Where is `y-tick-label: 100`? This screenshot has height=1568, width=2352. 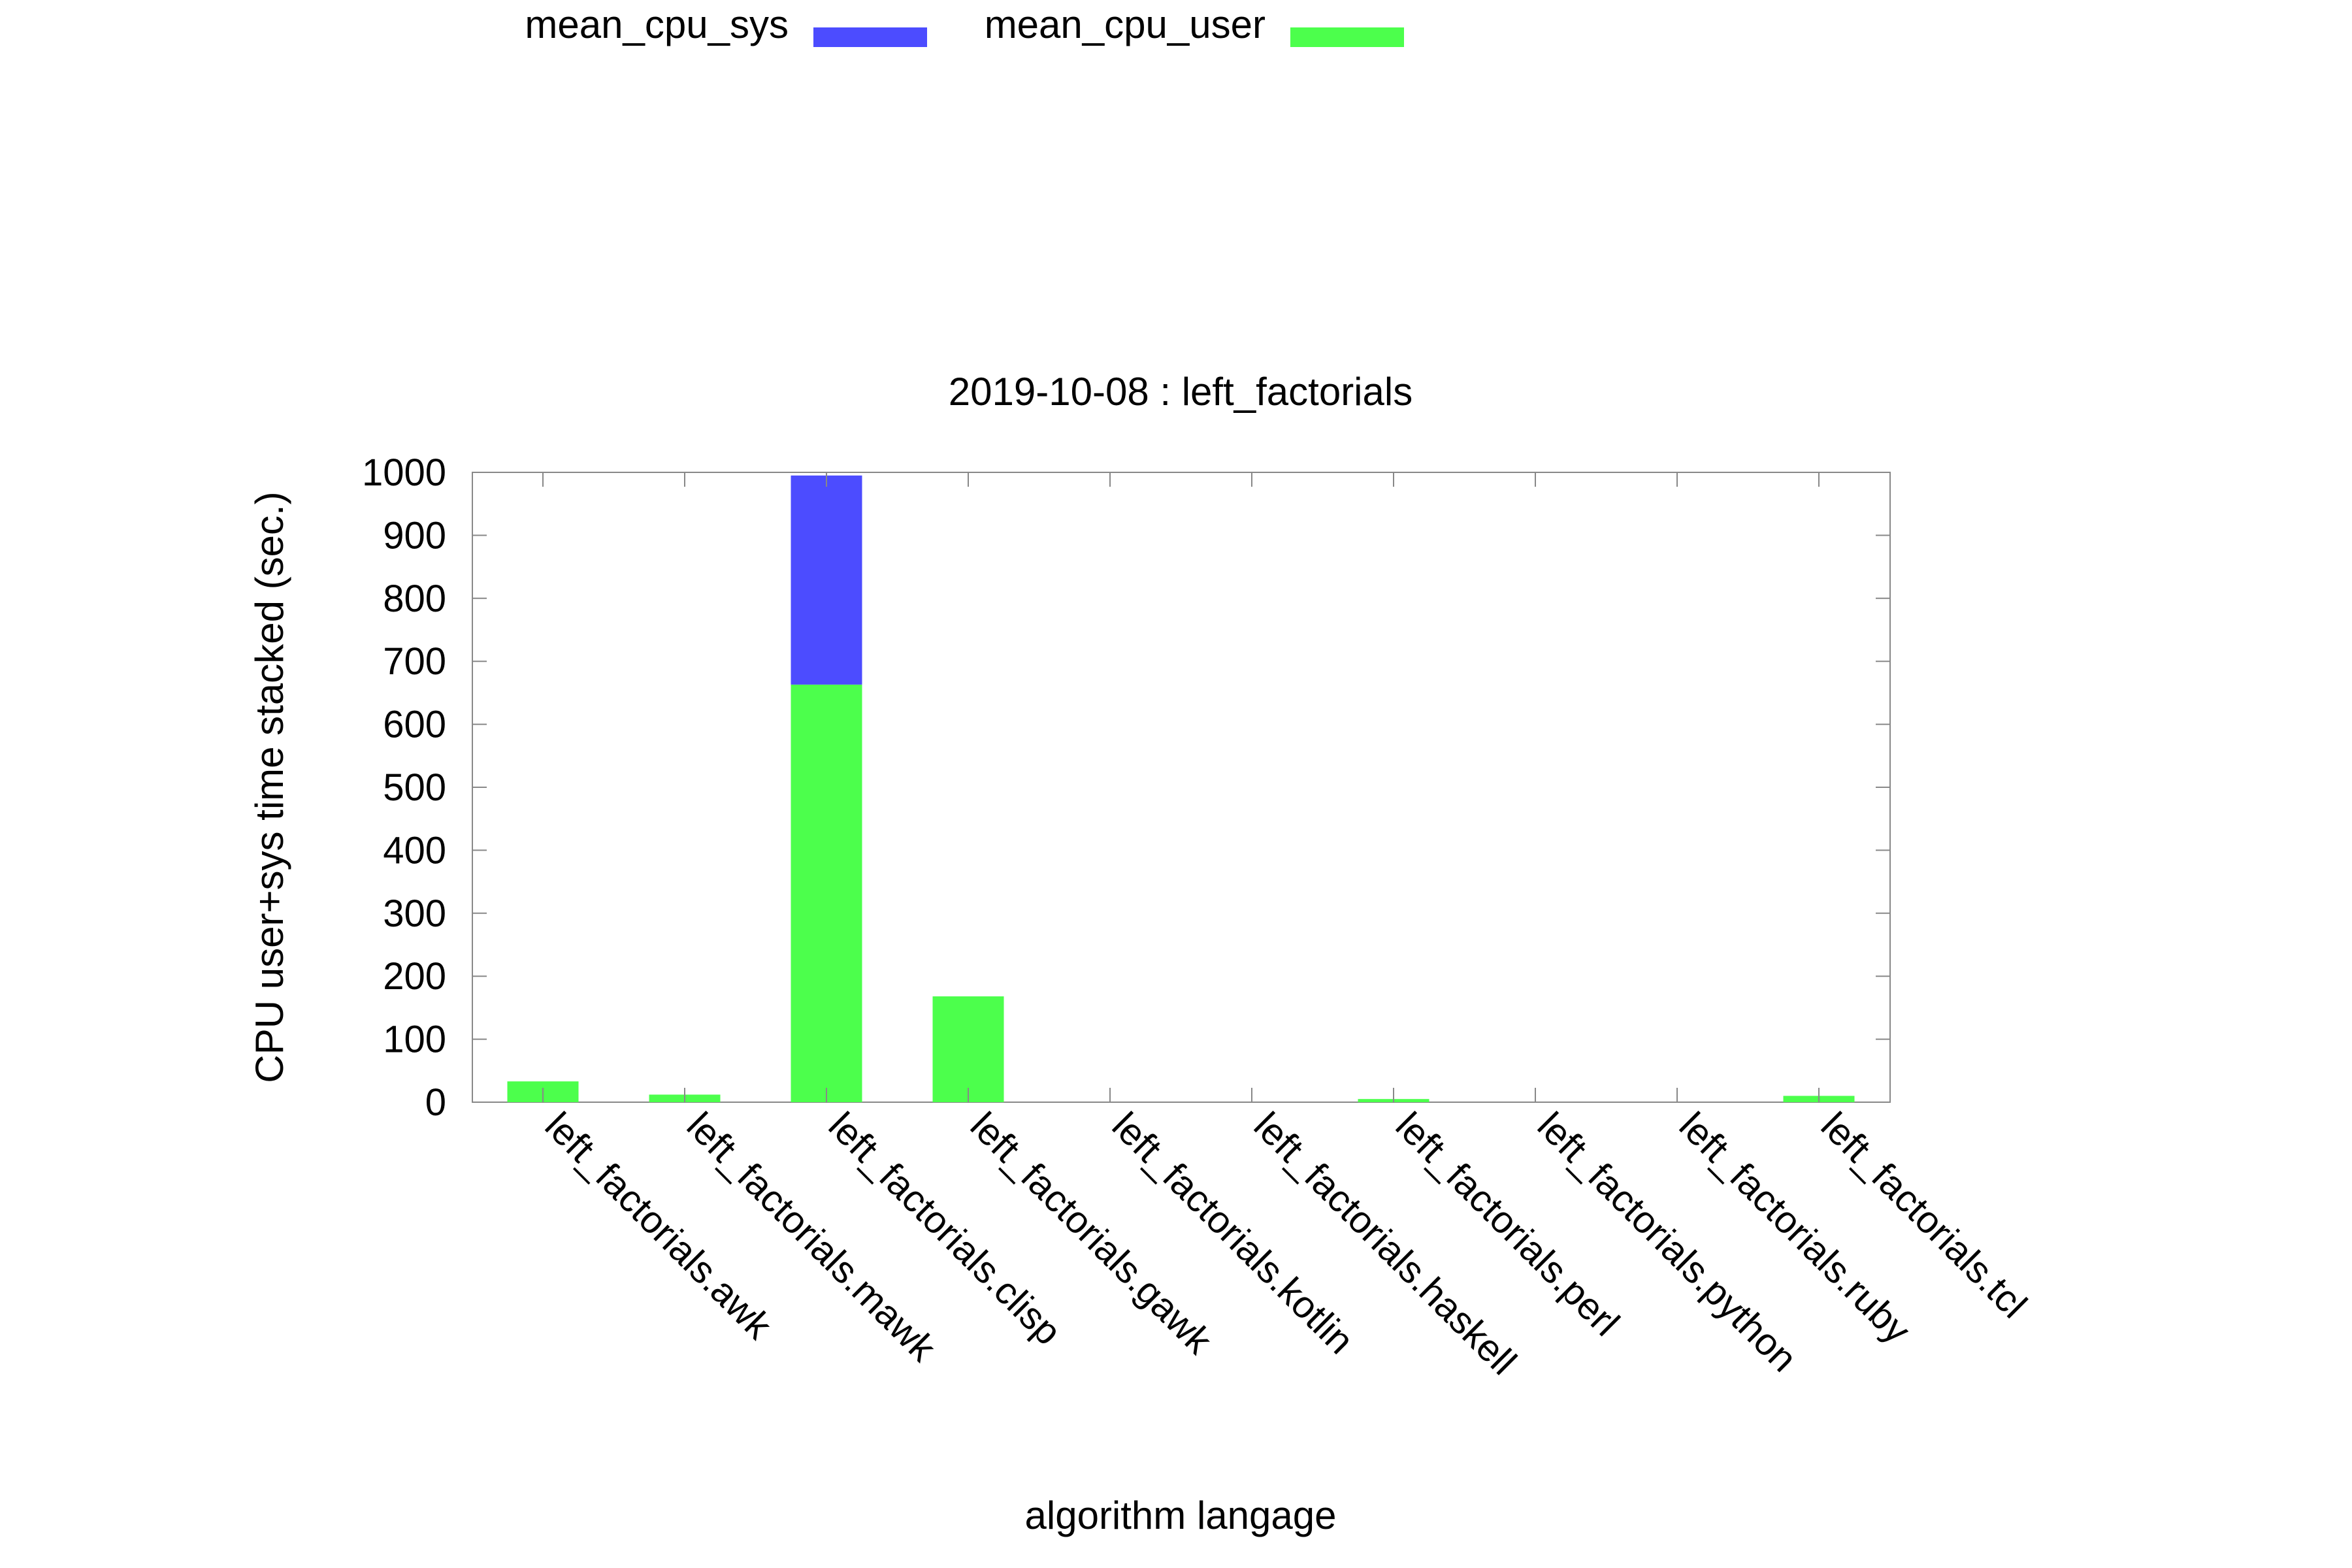 y-tick-label: 100 is located at coordinates (414, 1040).